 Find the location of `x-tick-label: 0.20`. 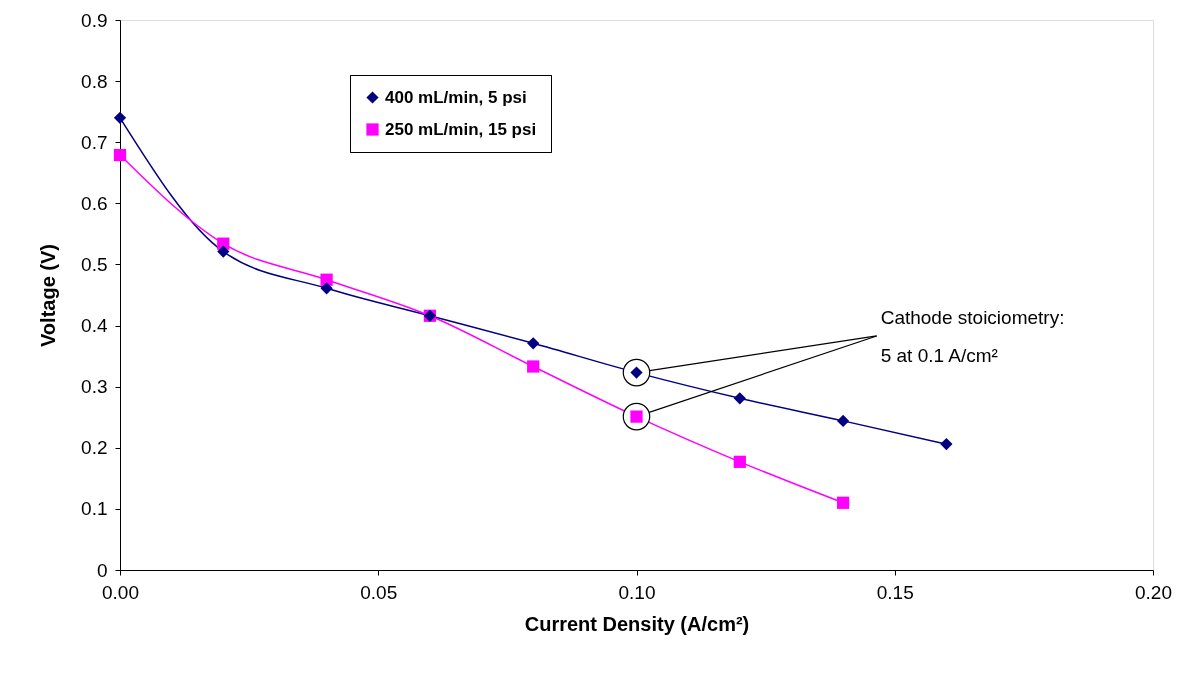

x-tick-label: 0.20 is located at coordinates (1153, 592).